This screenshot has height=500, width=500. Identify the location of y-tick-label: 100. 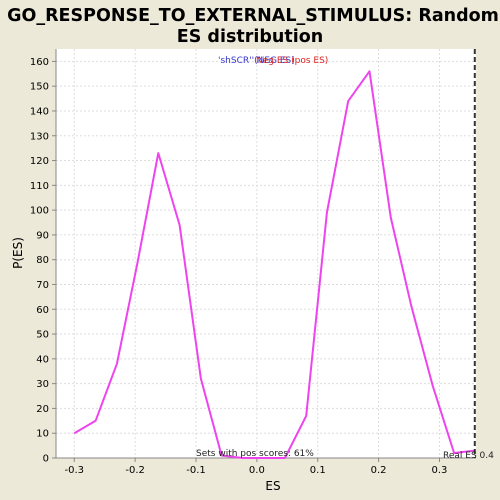
(39, 211).